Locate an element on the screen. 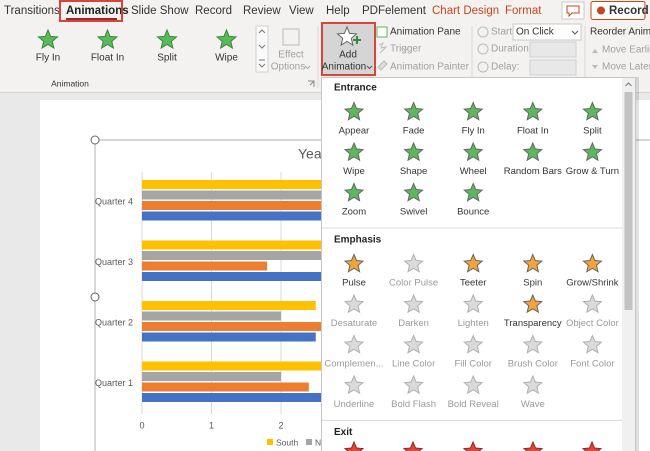  gallery-scroll is located at coordinates (262, 49).